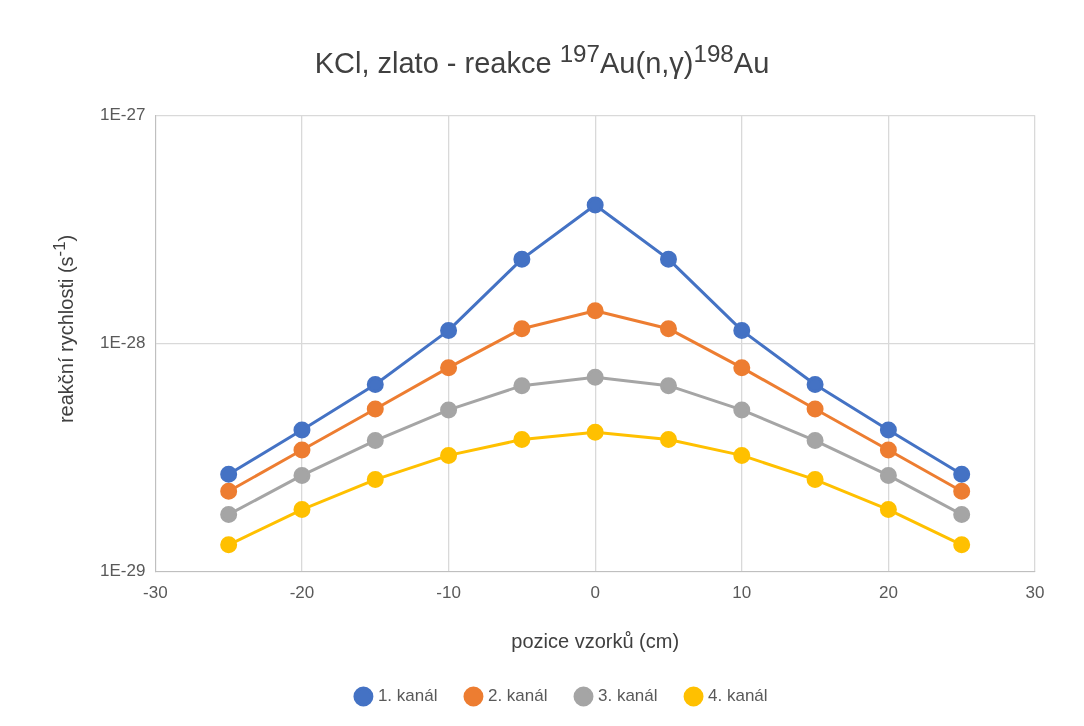  I want to click on x-tick-label: 30, so click(1035, 593).